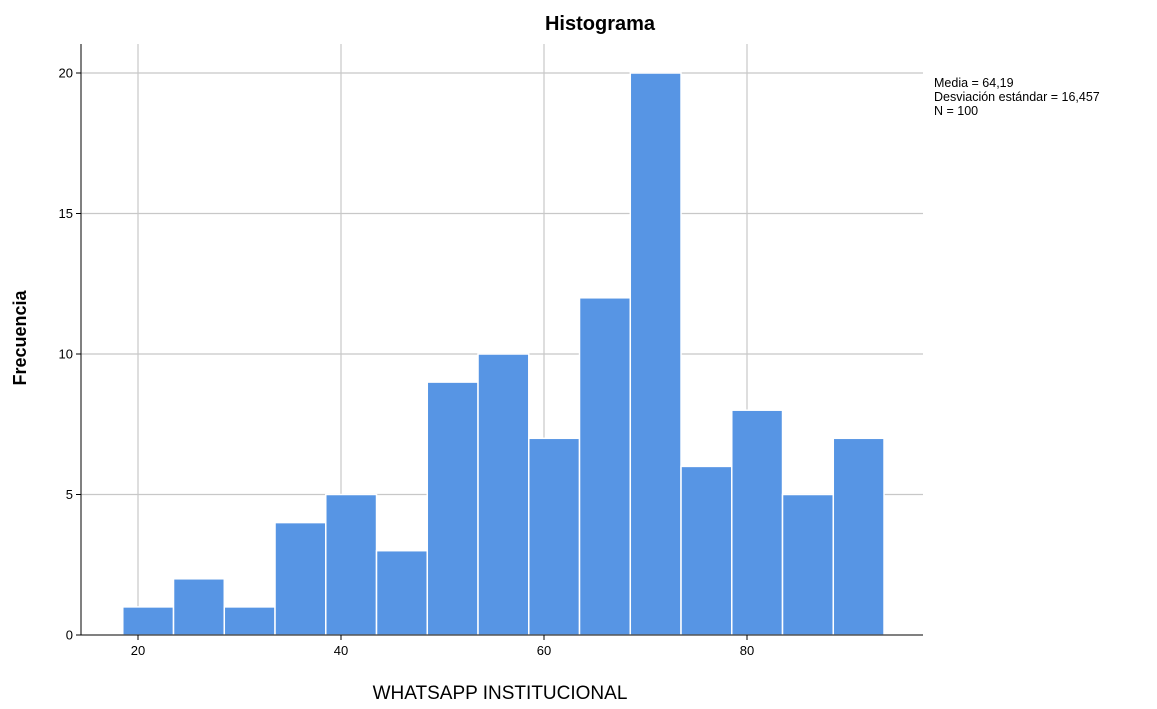 The width and height of the screenshot is (1157, 709). What do you see at coordinates (66, 354) in the screenshot?
I see `y-tick-label: 10` at bounding box center [66, 354].